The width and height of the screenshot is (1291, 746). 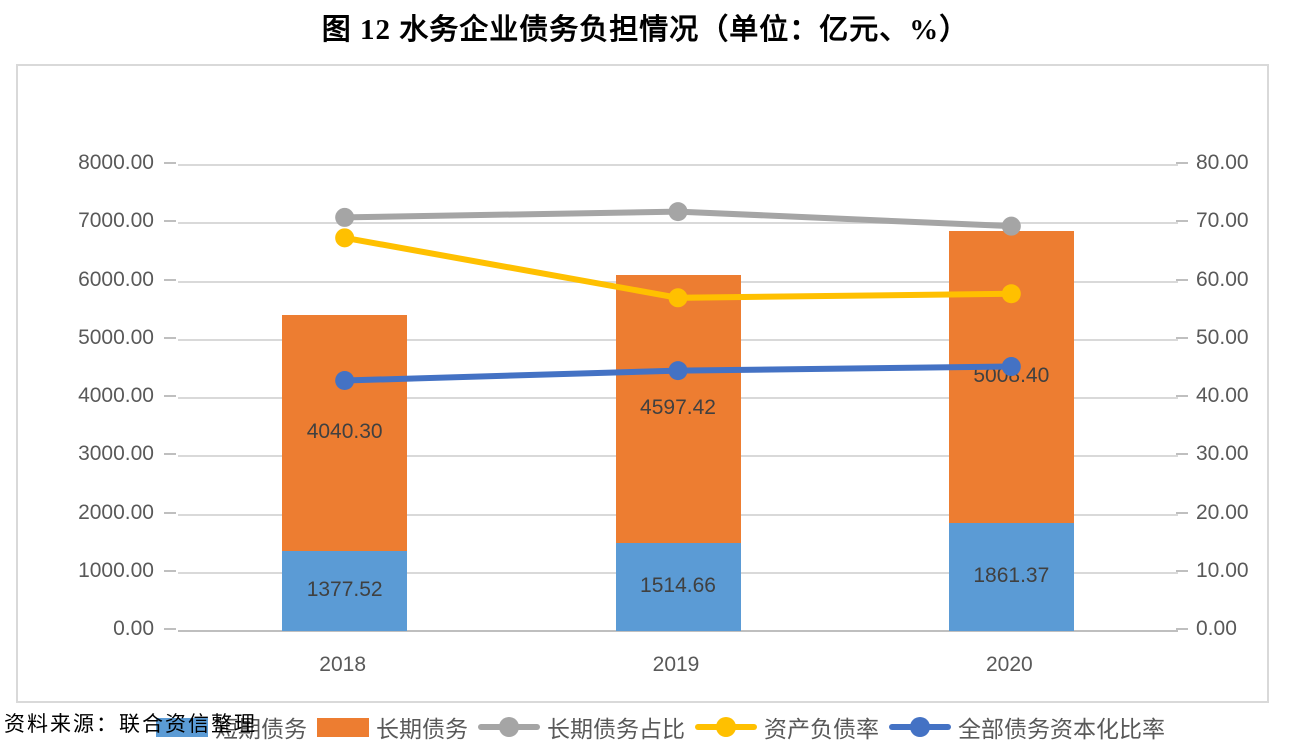 What do you see at coordinates (509, 727) in the screenshot?
I see `long-term-debt-ratio-swatch-icon` at bounding box center [509, 727].